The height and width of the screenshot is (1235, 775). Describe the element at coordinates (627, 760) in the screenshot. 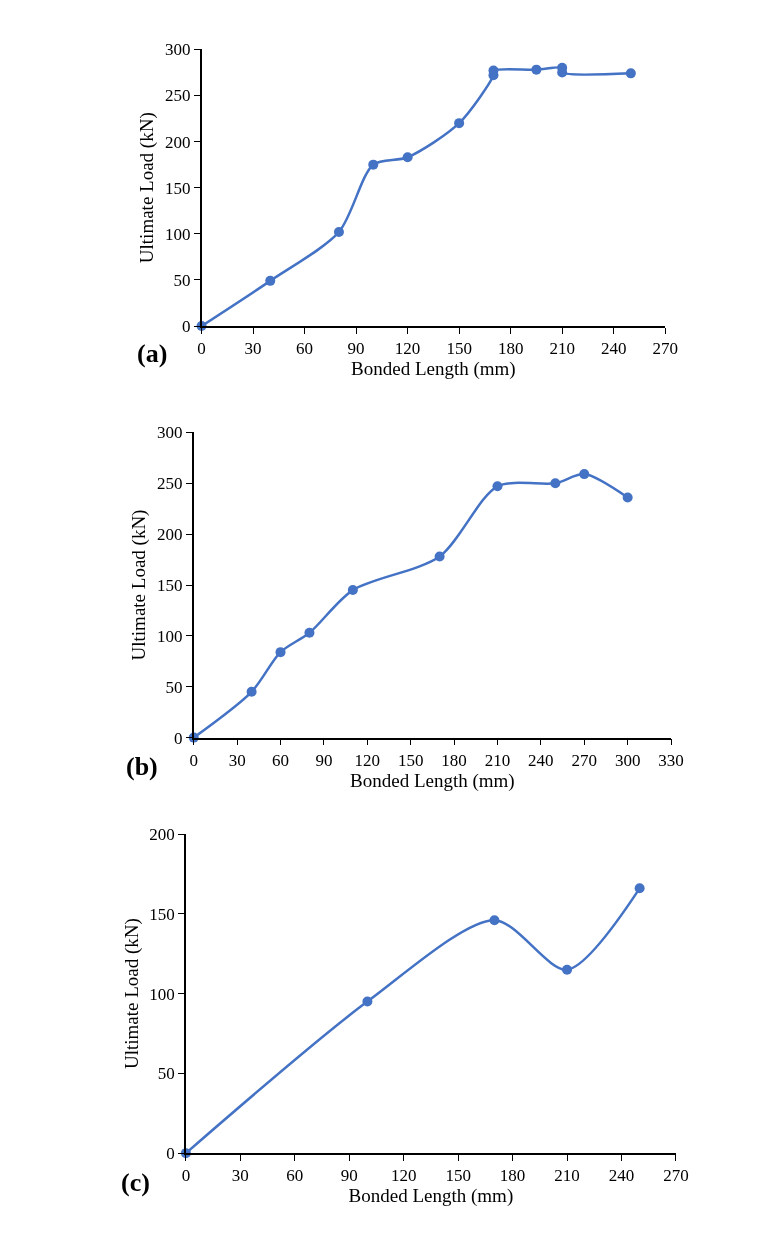

I see `x-tick-label: 300` at that location.